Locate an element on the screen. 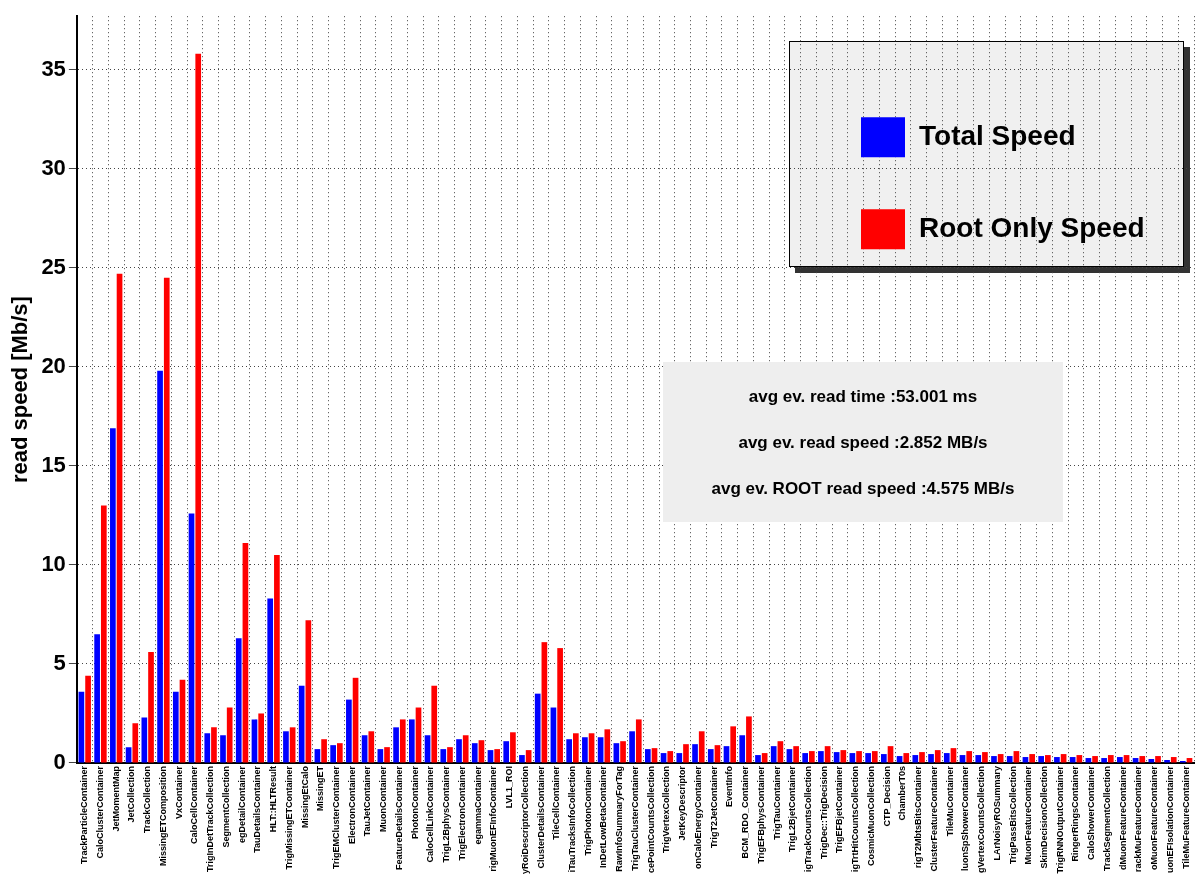  y-axis-title: read speed [Mb/s] is located at coordinates (20, 390).